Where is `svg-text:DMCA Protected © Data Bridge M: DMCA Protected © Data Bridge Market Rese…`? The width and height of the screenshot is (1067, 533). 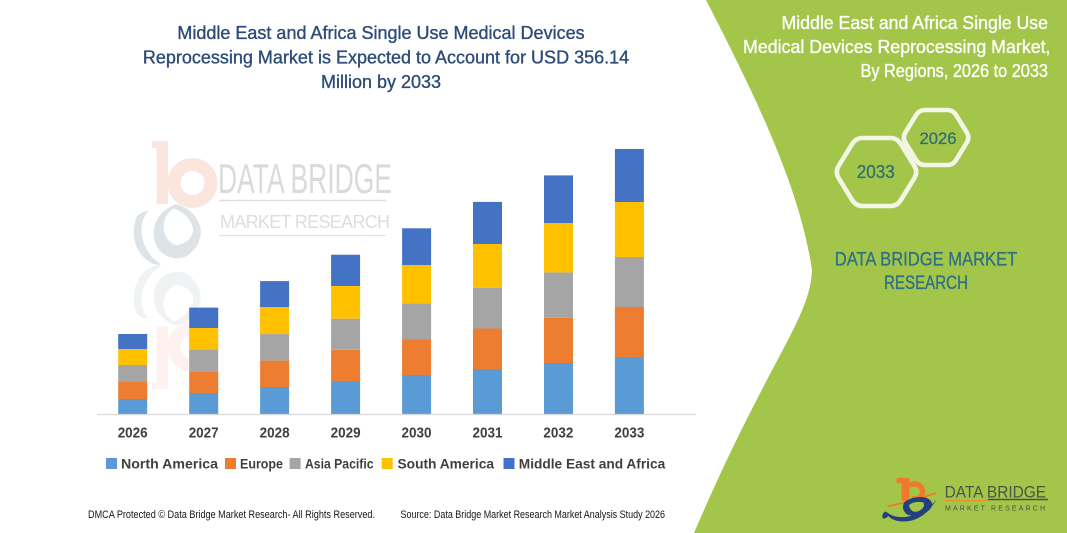 svg-text:DMCA Protected © Data Bridge M: DMCA Protected © Data Bridge Market Rese… is located at coordinates (231, 515).